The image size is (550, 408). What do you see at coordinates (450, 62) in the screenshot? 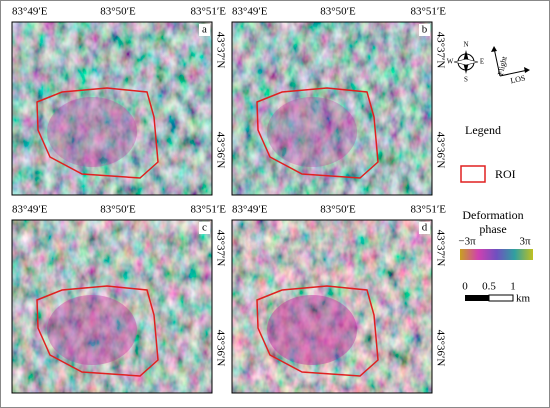
I see `compass-w: W` at bounding box center [450, 62].